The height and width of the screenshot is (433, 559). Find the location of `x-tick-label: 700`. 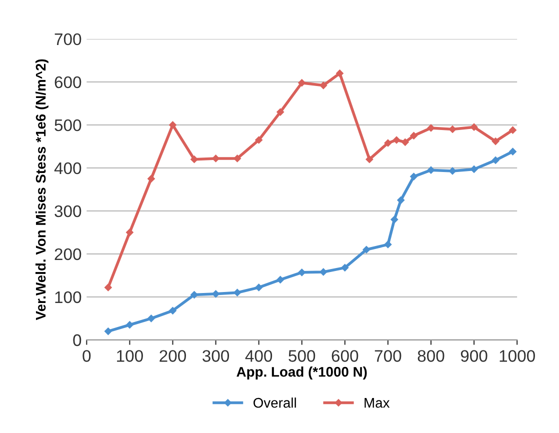

x-tick-label: 700 is located at coordinates (388, 356).